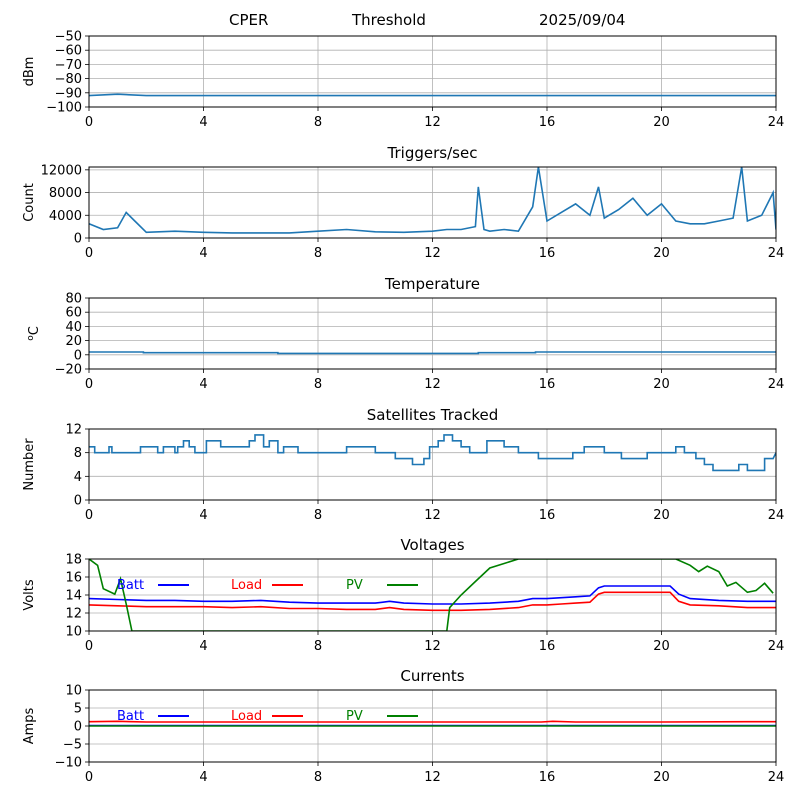 The width and height of the screenshot is (800, 800). I want to click on site-label: CPER, so click(249, 20).